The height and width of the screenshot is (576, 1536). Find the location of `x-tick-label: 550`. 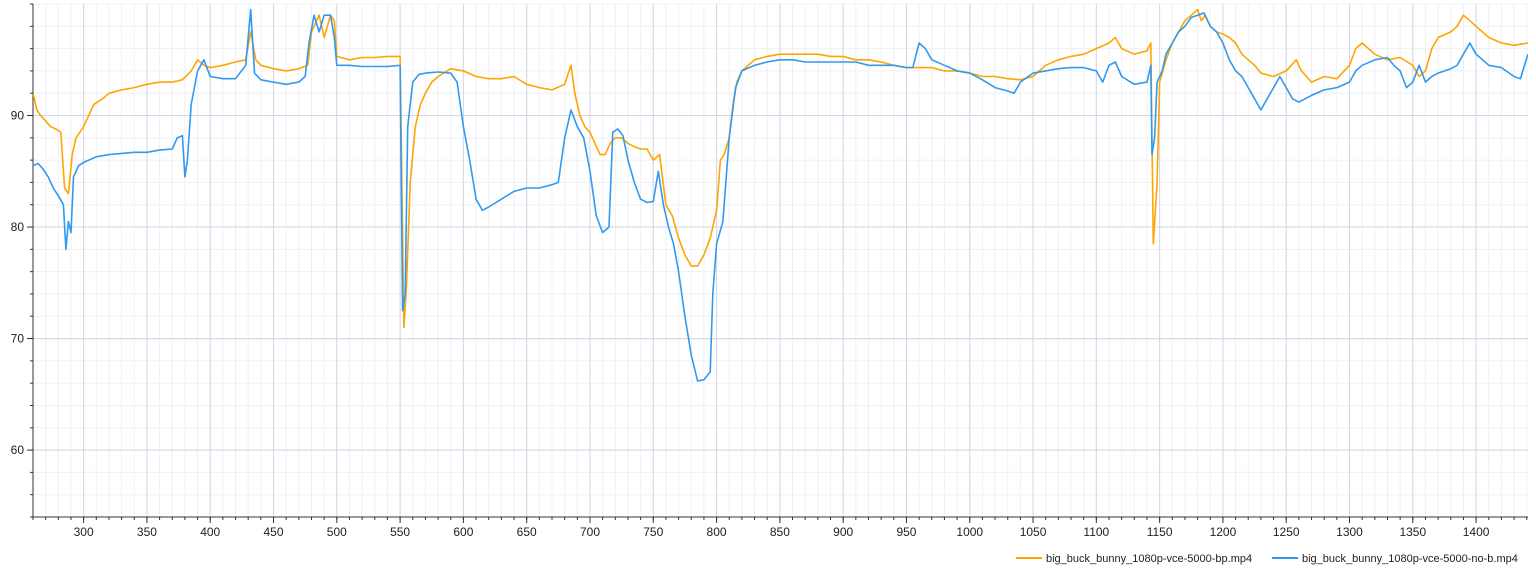

x-tick-label: 550 is located at coordinates (400, 532).